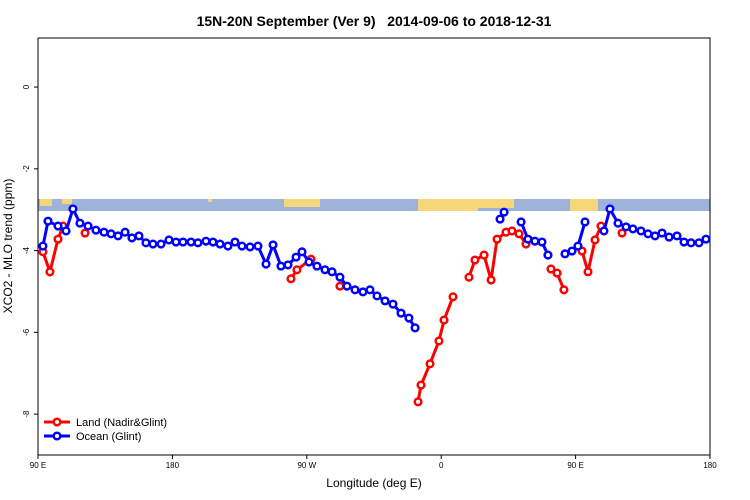 The height and width of the screenshot is (500, 750). What do you see at coordinates (121, 423) in the screenshot?
I see `legend-label: Land (Nadir&Glint)` at bounding box center [121, 423].